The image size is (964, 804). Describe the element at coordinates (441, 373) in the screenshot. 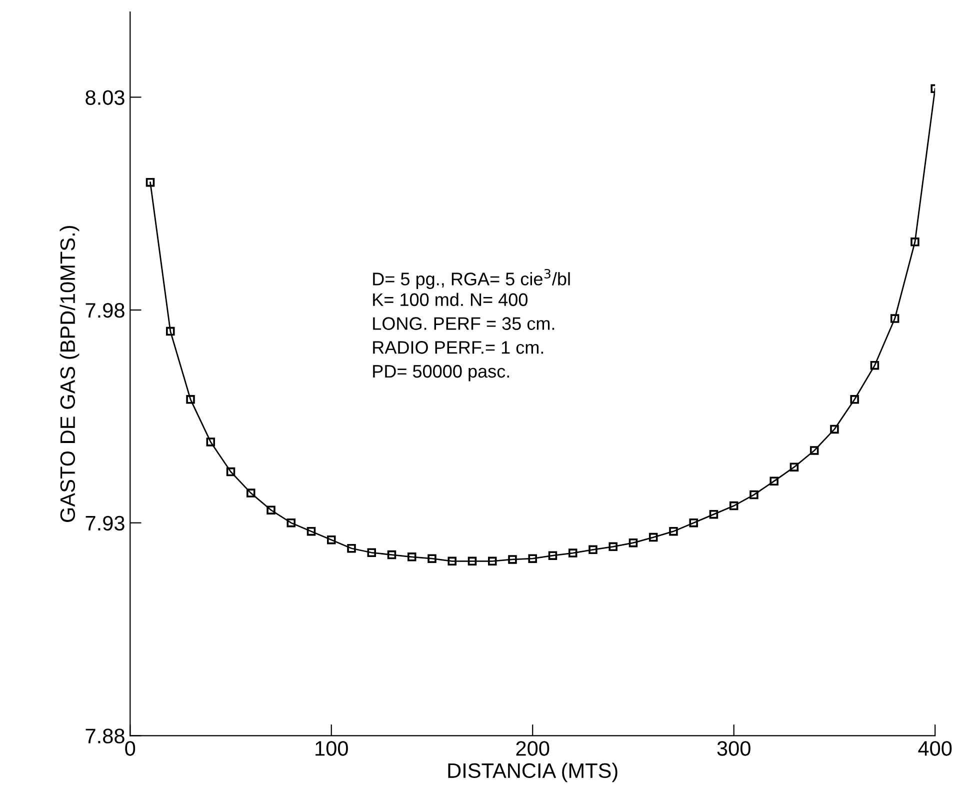

I see `annotation: PD= 50000 pasc.` at that location.